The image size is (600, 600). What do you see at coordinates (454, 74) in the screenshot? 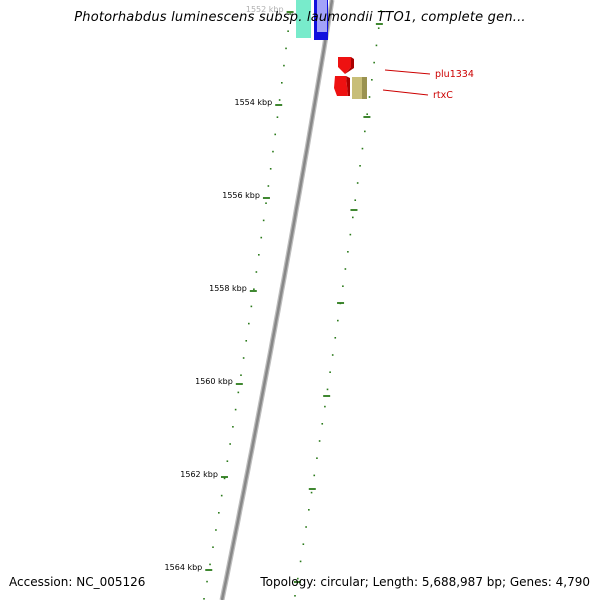
I see `gene-label-plu1334: plu1334` at bounding box center [454, 74].